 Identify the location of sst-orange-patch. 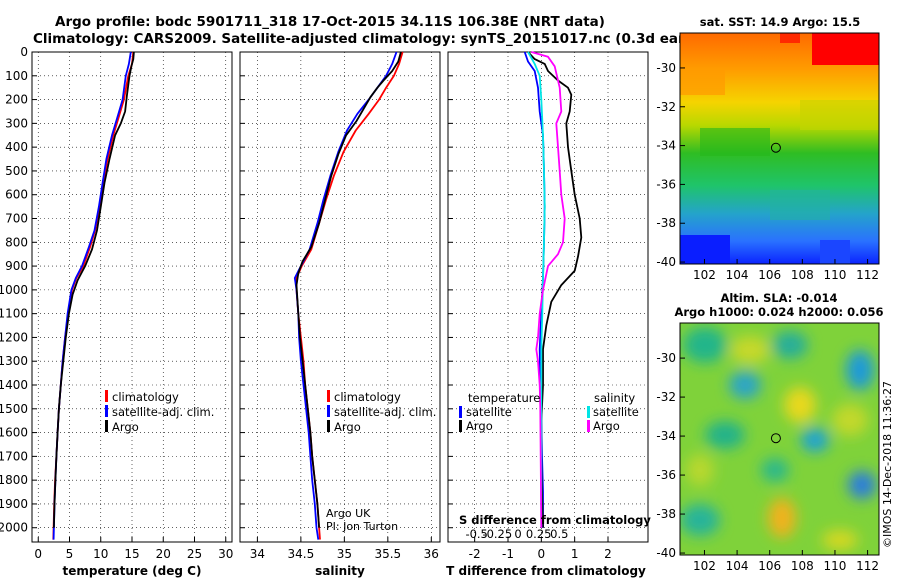
(702, 82).